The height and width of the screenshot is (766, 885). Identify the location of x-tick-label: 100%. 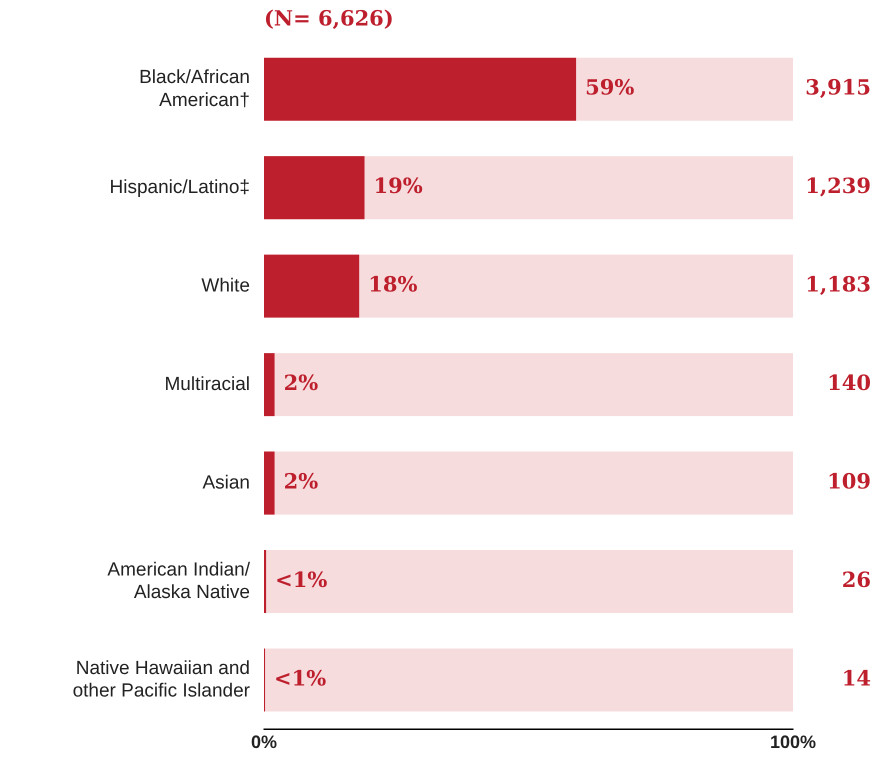
(793, 742).